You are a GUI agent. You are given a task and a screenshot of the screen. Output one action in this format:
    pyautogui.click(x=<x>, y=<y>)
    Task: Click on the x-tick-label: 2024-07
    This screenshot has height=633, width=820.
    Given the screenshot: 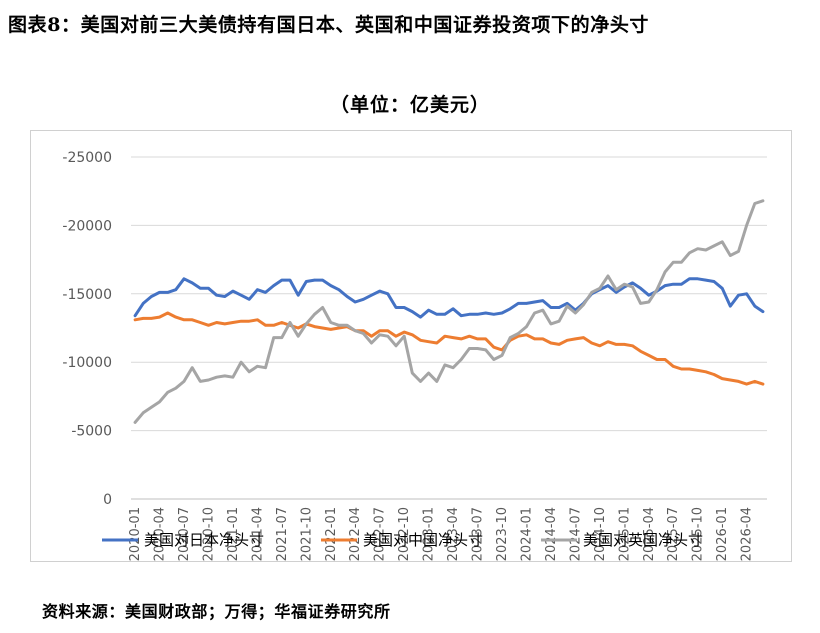 What is the action you would take?
    pyautogui.click(x=575, y=534)
    